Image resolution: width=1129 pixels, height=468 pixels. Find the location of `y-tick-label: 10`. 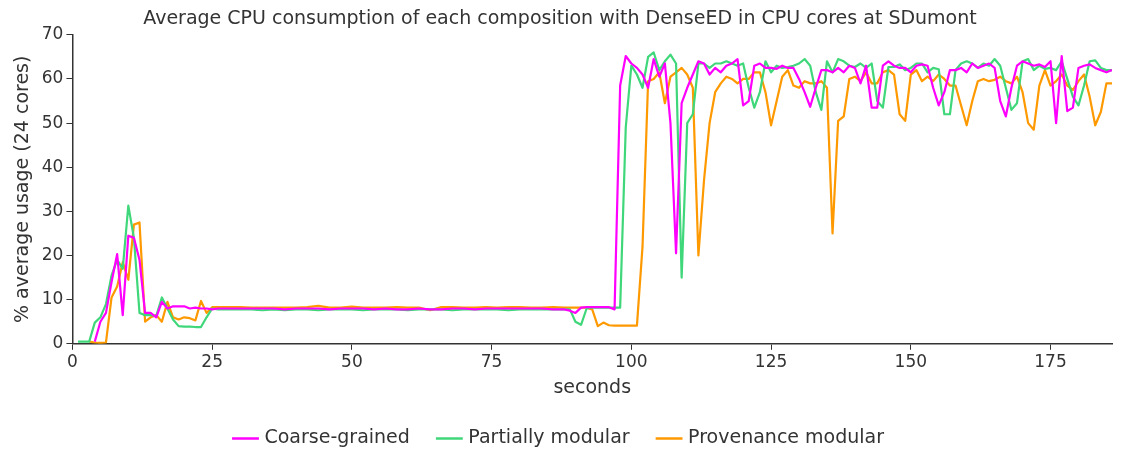

y-tick-label: 10 is located at coordinates (52, 298).